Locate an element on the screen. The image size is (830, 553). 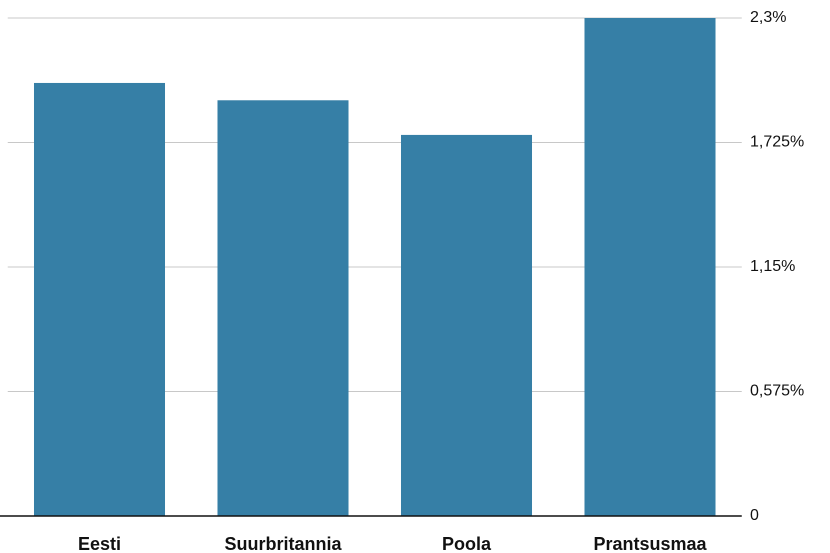
x-tick-label: Prantsusmaa is located at coordinates (650, 543).